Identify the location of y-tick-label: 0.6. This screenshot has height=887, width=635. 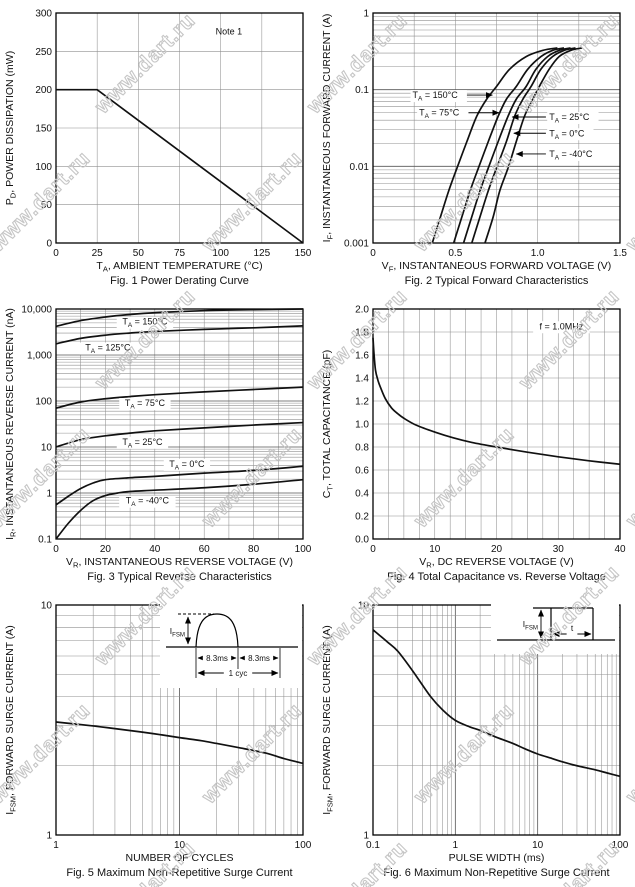
(362, 471).